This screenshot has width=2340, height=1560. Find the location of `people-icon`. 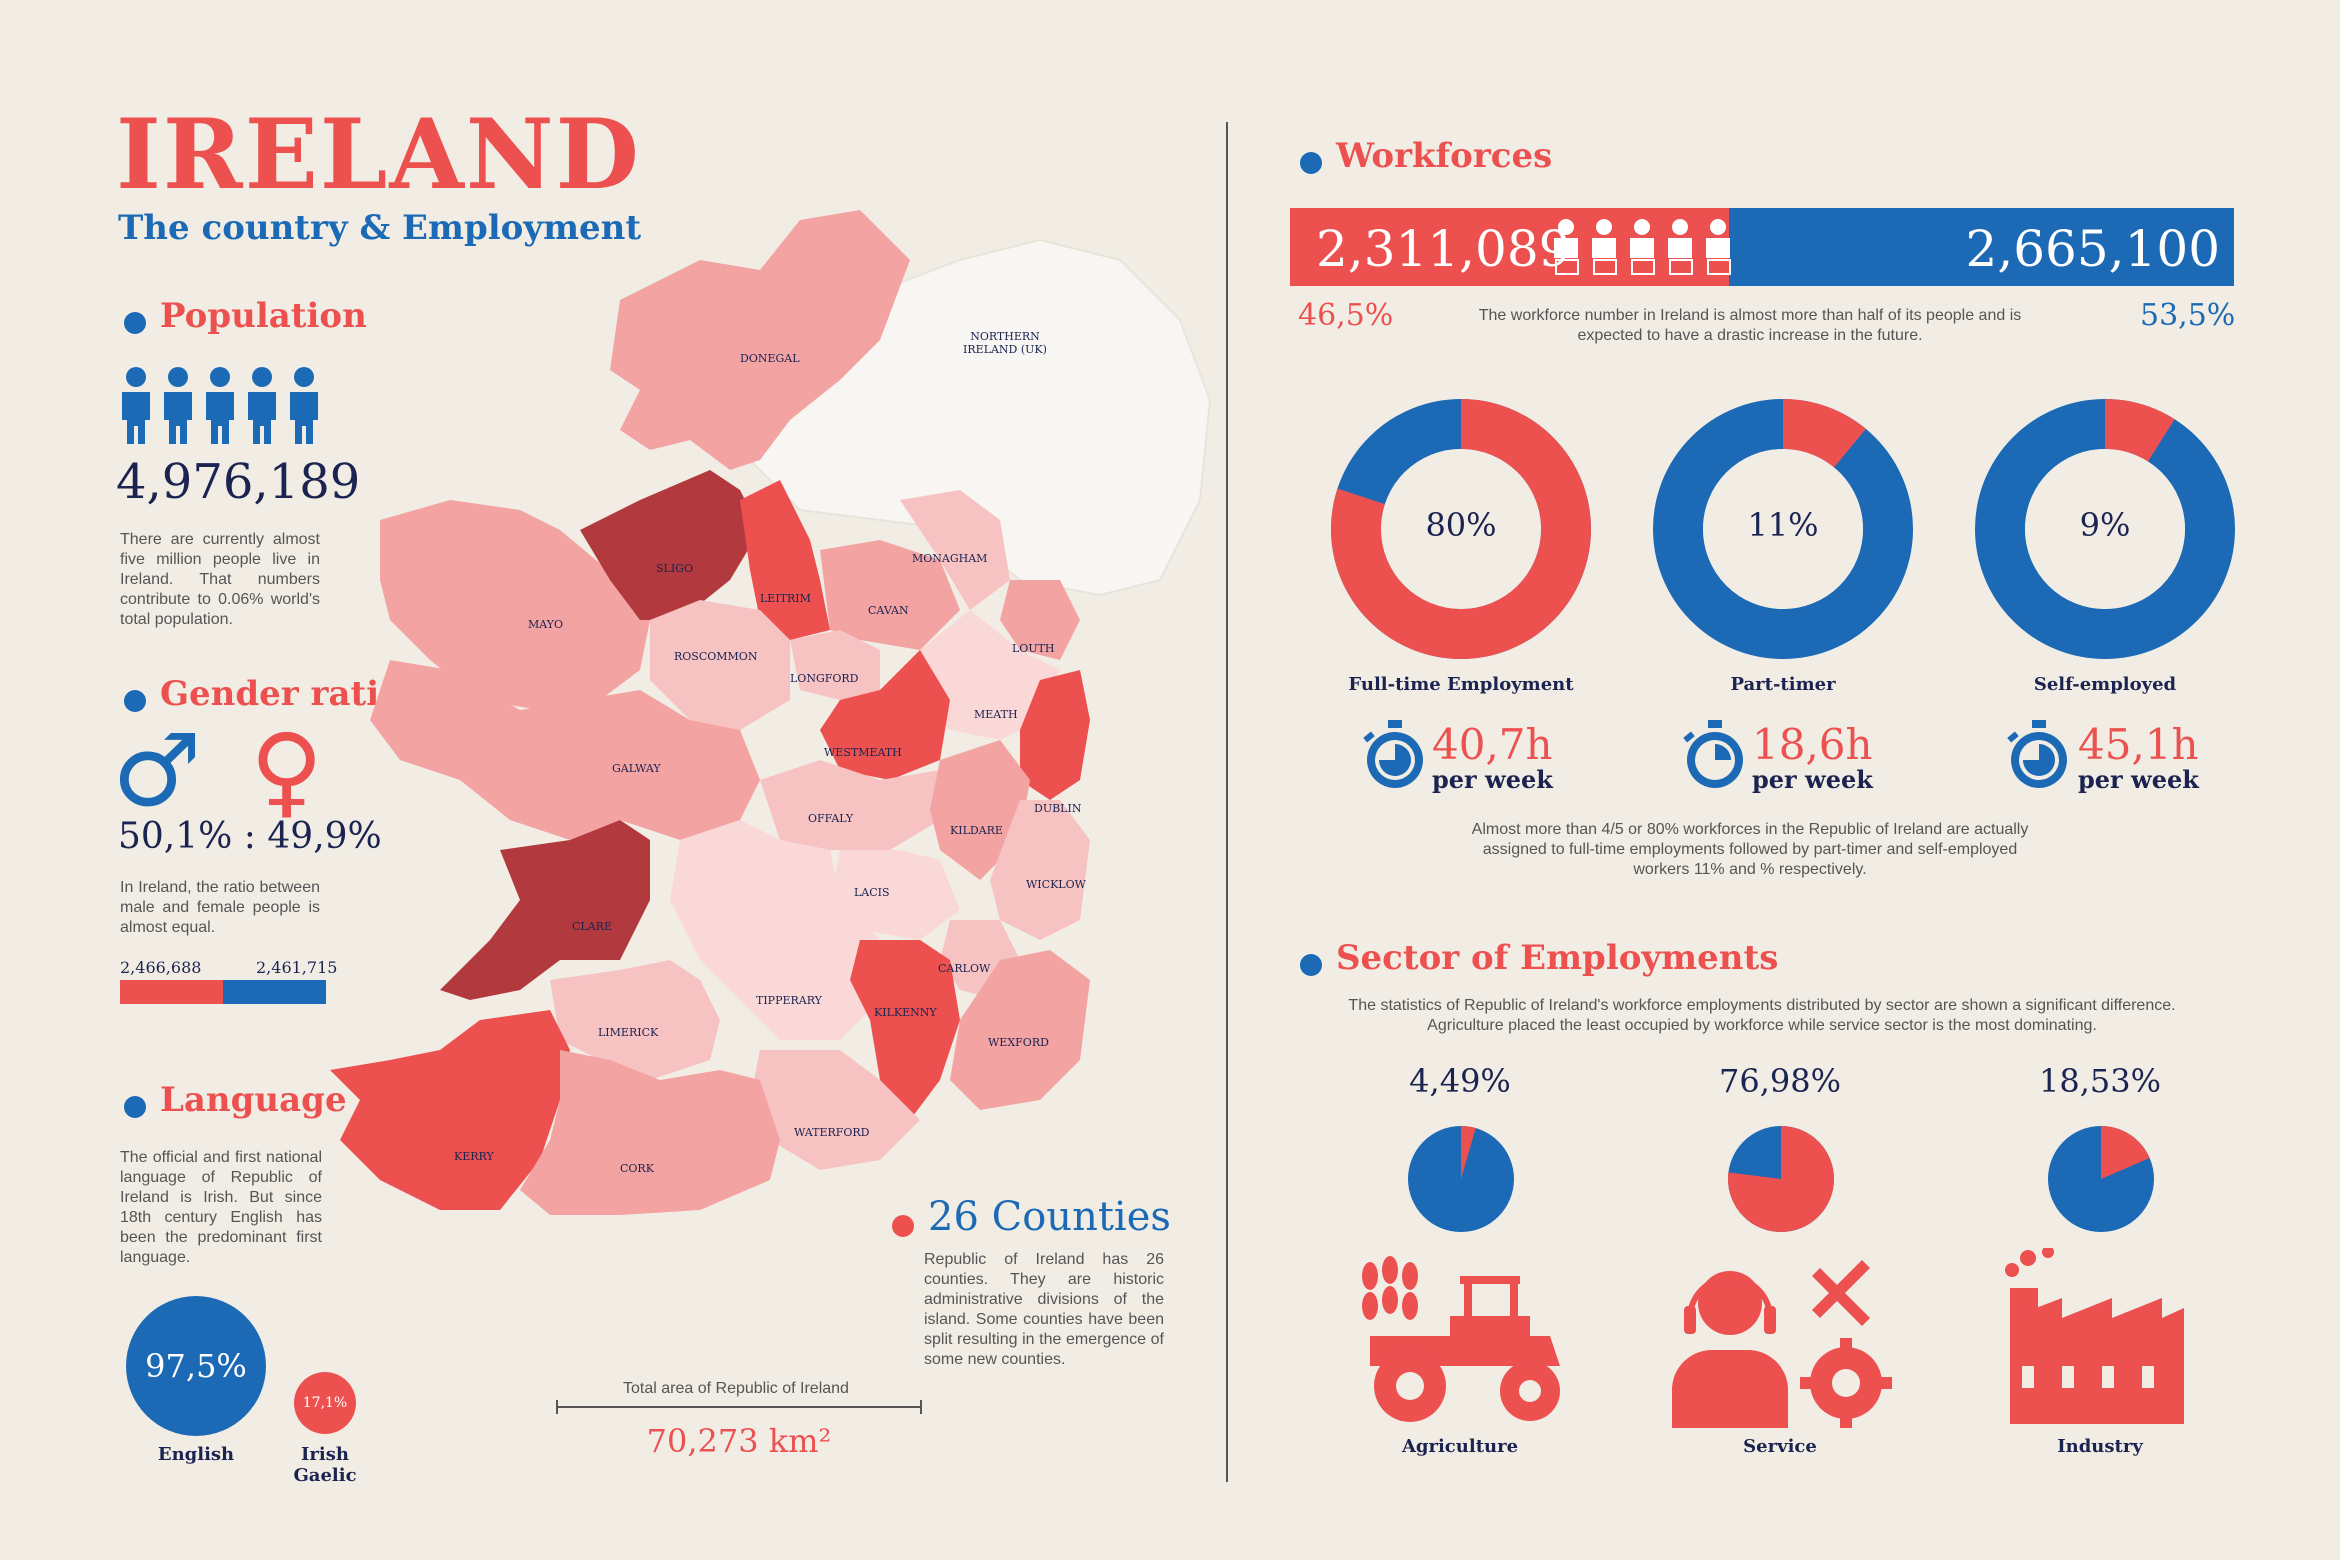

people-icon is located at coordinates (220, 405).